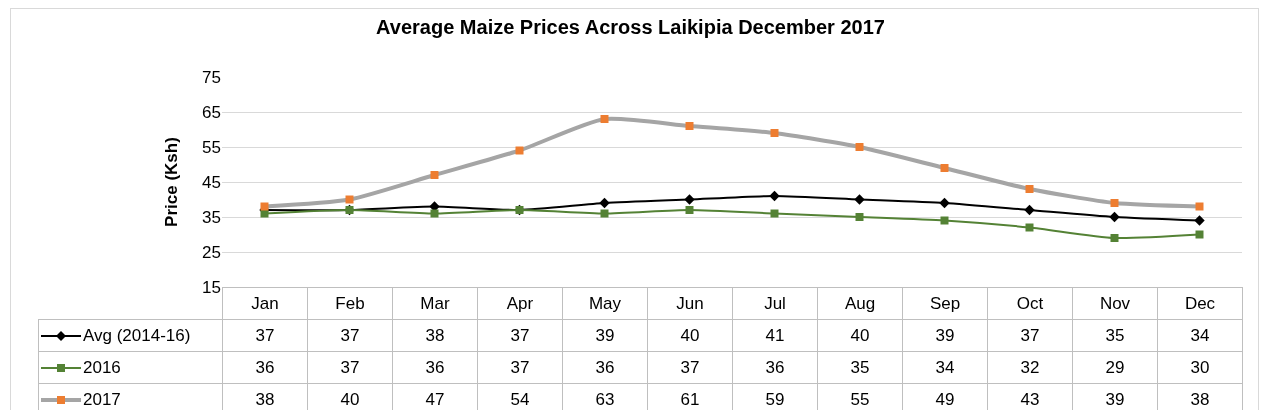  I want to click on x-tick-label: Jun, so click(690, 303).